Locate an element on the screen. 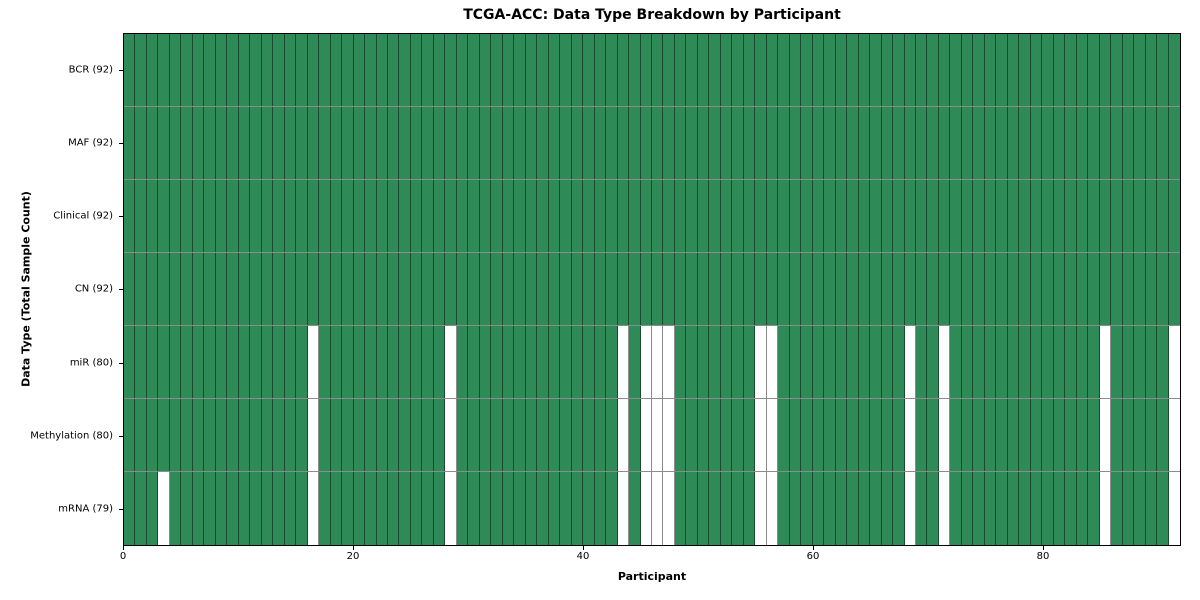 This screenshot has width=1200, height=600. y-tick-label: MAF (92) is located at coordinates (90, 143).